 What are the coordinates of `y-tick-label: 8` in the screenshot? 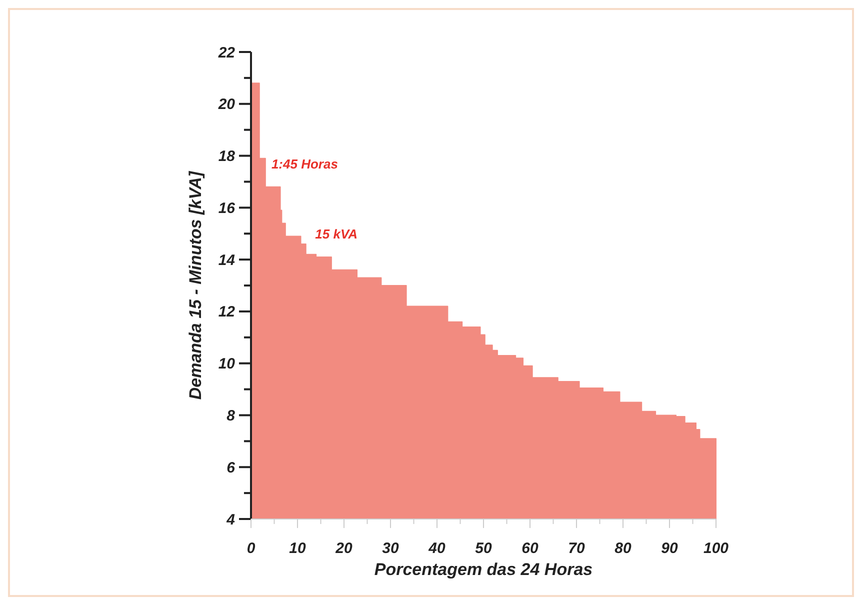 It's located at (231, 415).